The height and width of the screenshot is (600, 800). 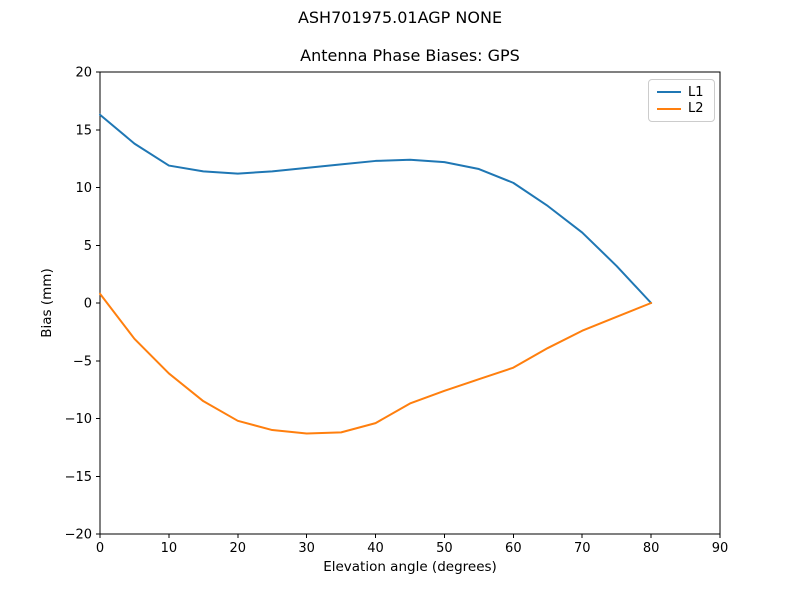 I want to click on x-axis-tick-label: 70, so click(x=582, y=548).